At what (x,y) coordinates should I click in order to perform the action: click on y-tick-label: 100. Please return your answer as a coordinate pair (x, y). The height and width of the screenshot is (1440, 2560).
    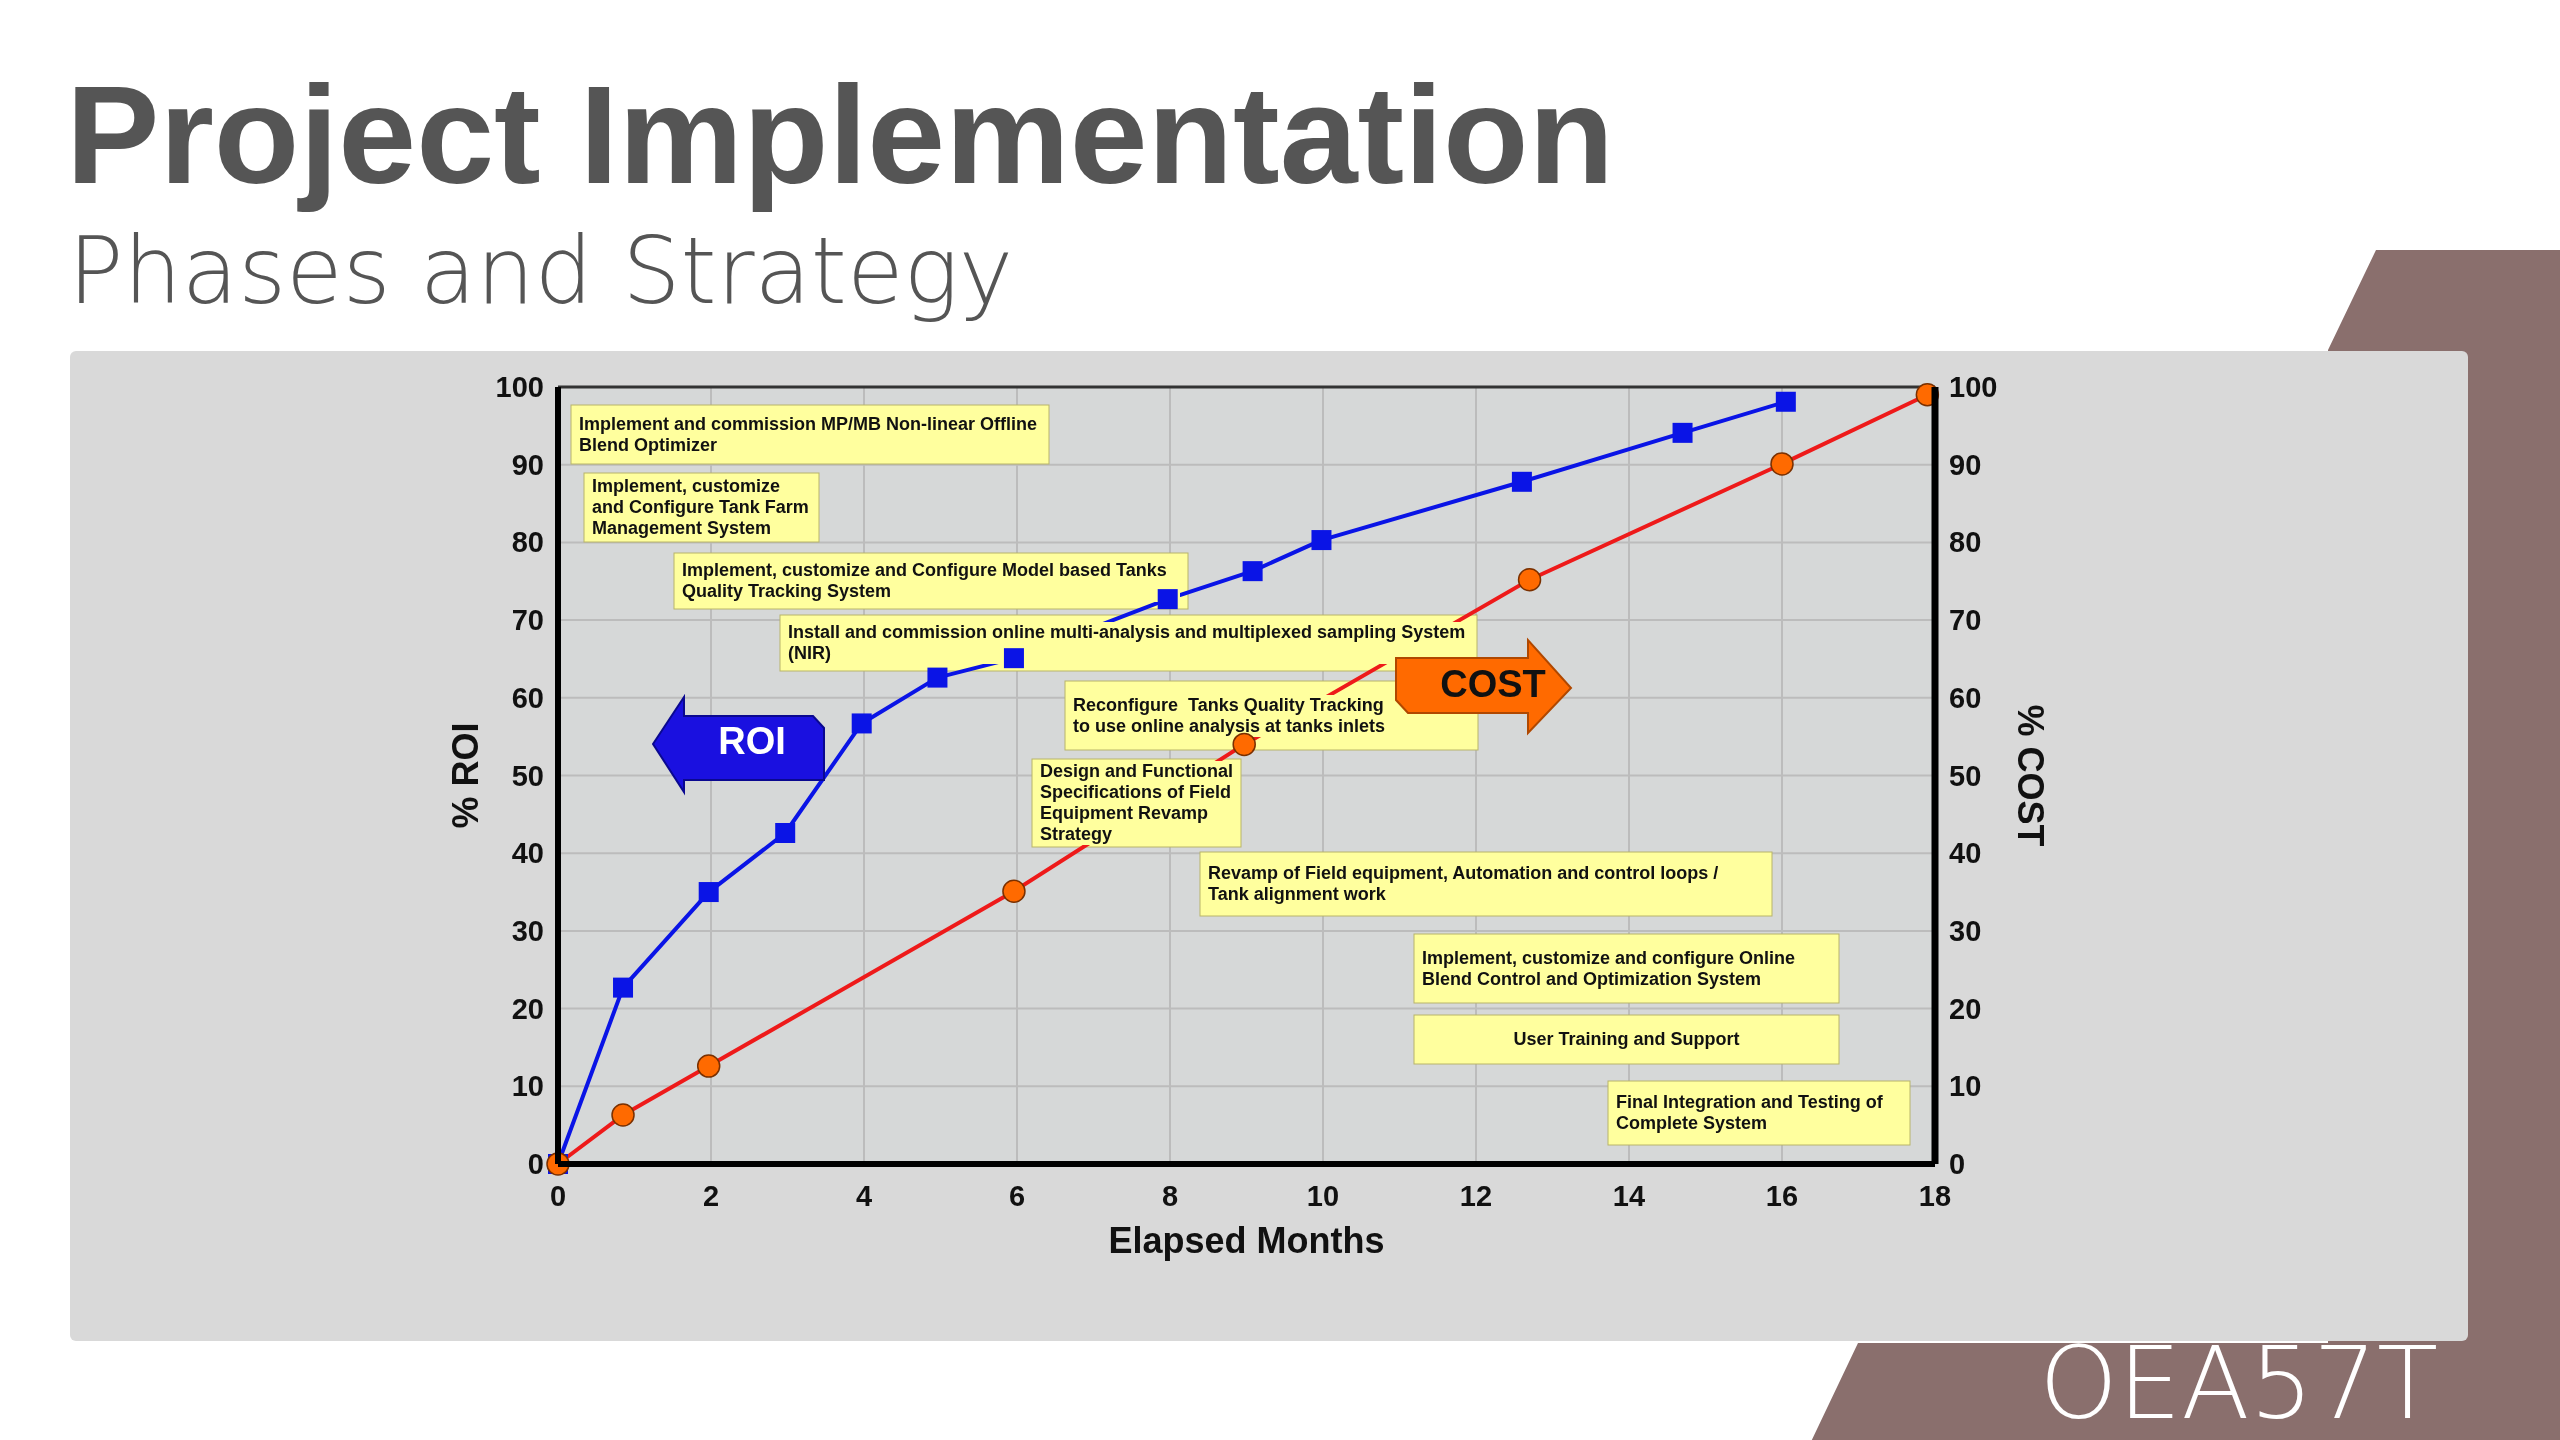
    Looking at the image, I should click on (519, 387).